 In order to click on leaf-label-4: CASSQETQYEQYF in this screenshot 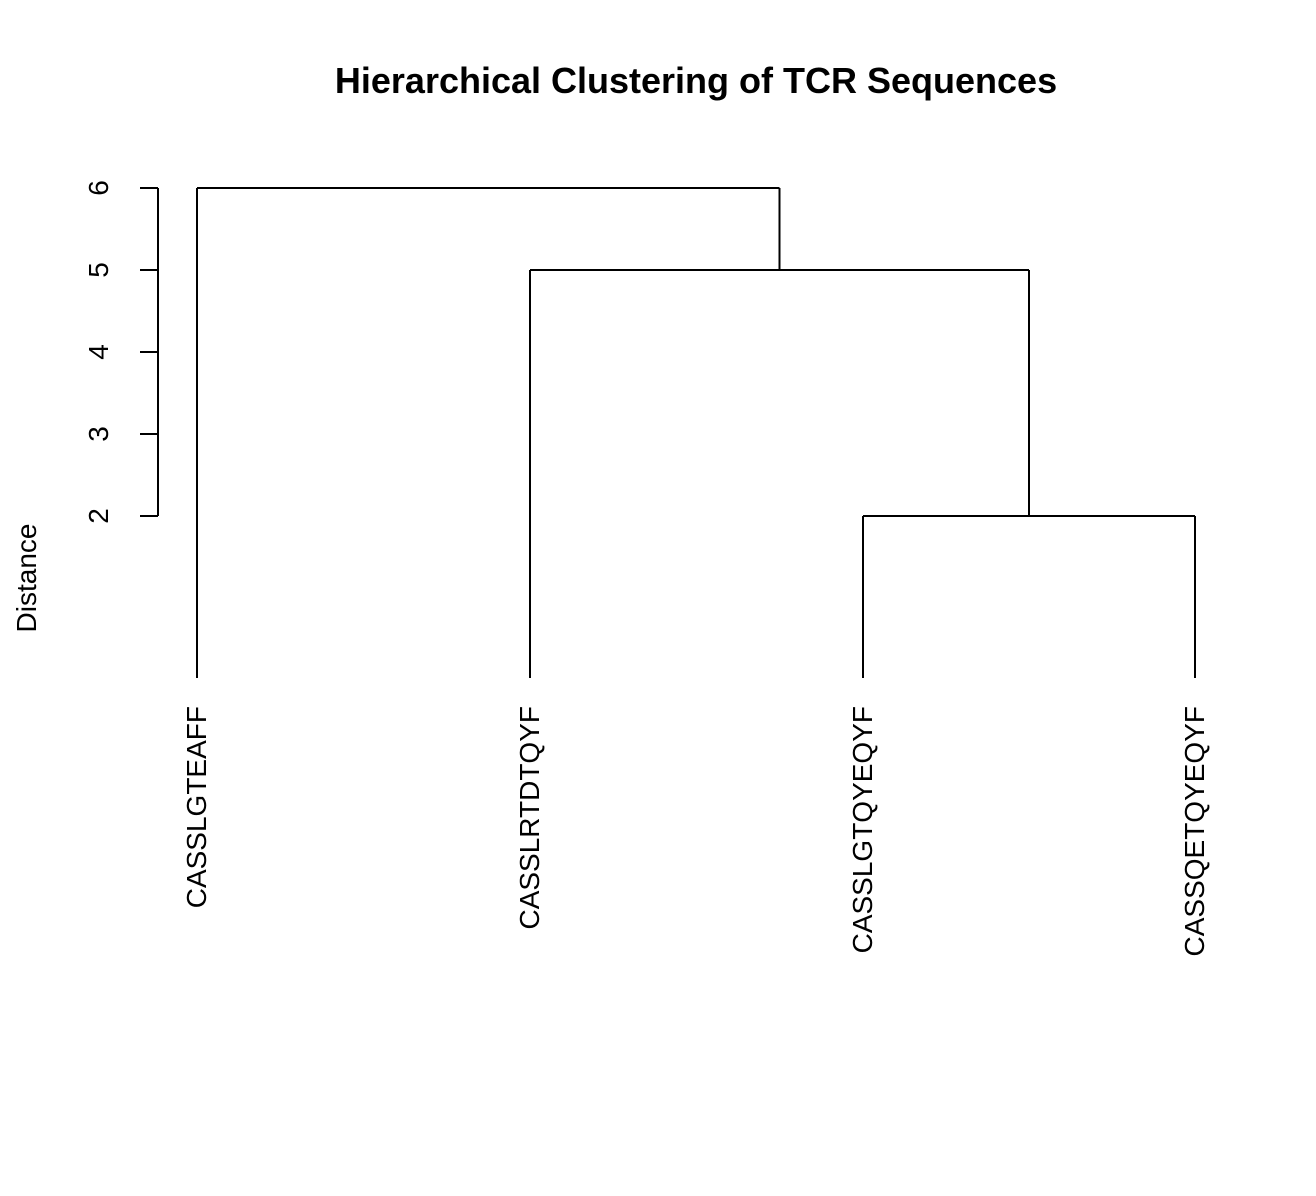, I will do `click(1194, 831)`.